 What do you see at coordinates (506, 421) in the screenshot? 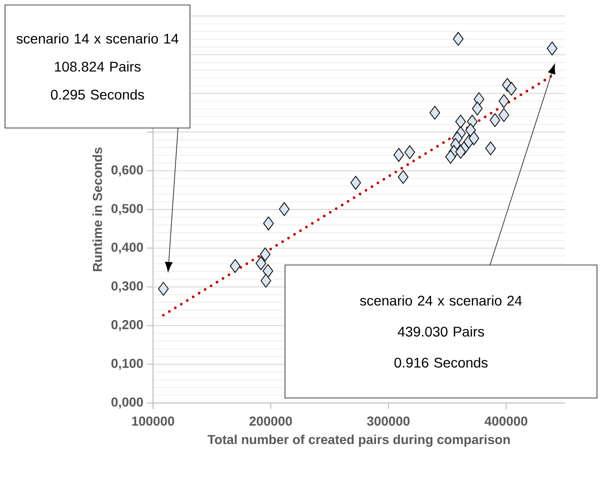
I see `x-tick-label: 400000` at bounding box center [506, 421].